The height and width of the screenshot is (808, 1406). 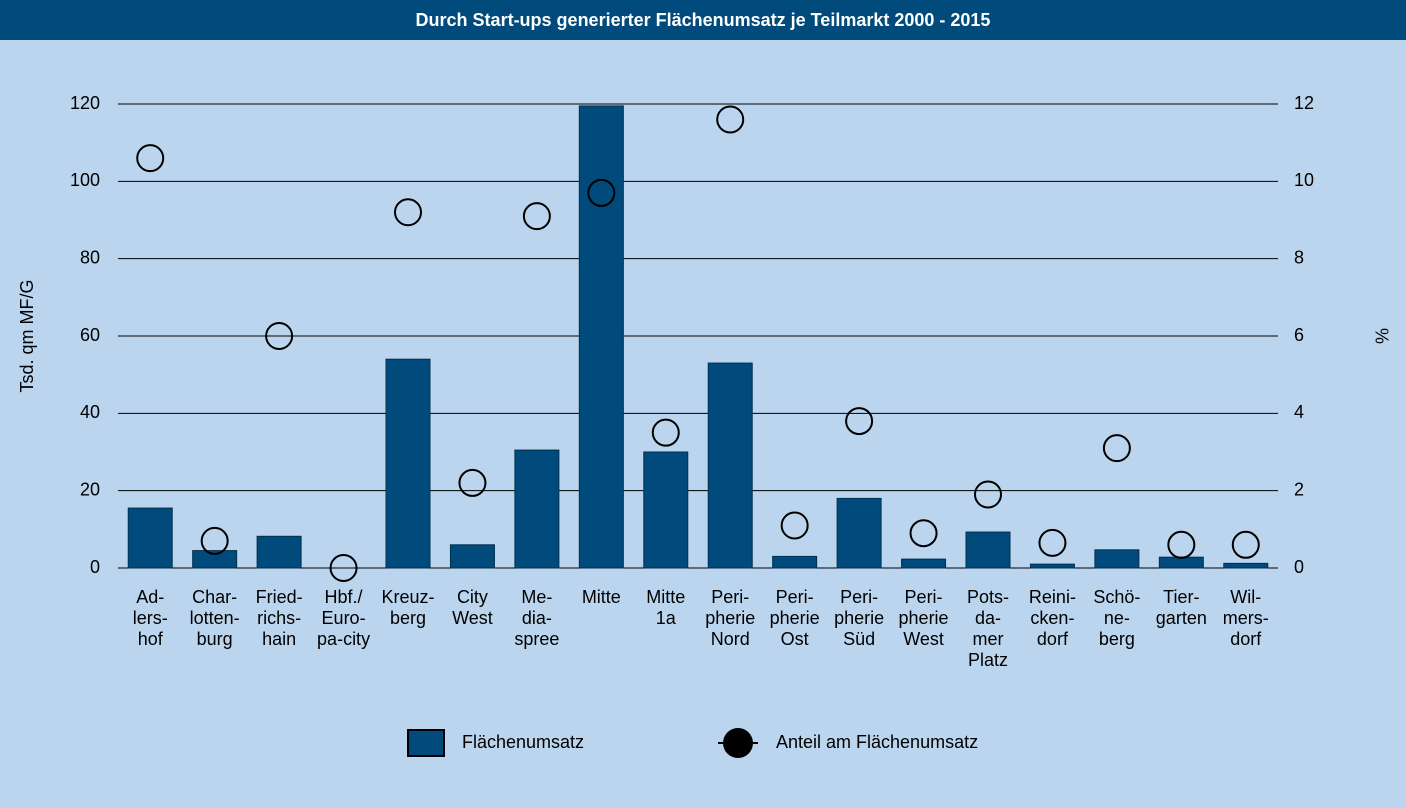 What do you see at coordinates (988, 660) in the screenshot?
I see `x-tick-label: Platz` at bounding box center [988, 660].